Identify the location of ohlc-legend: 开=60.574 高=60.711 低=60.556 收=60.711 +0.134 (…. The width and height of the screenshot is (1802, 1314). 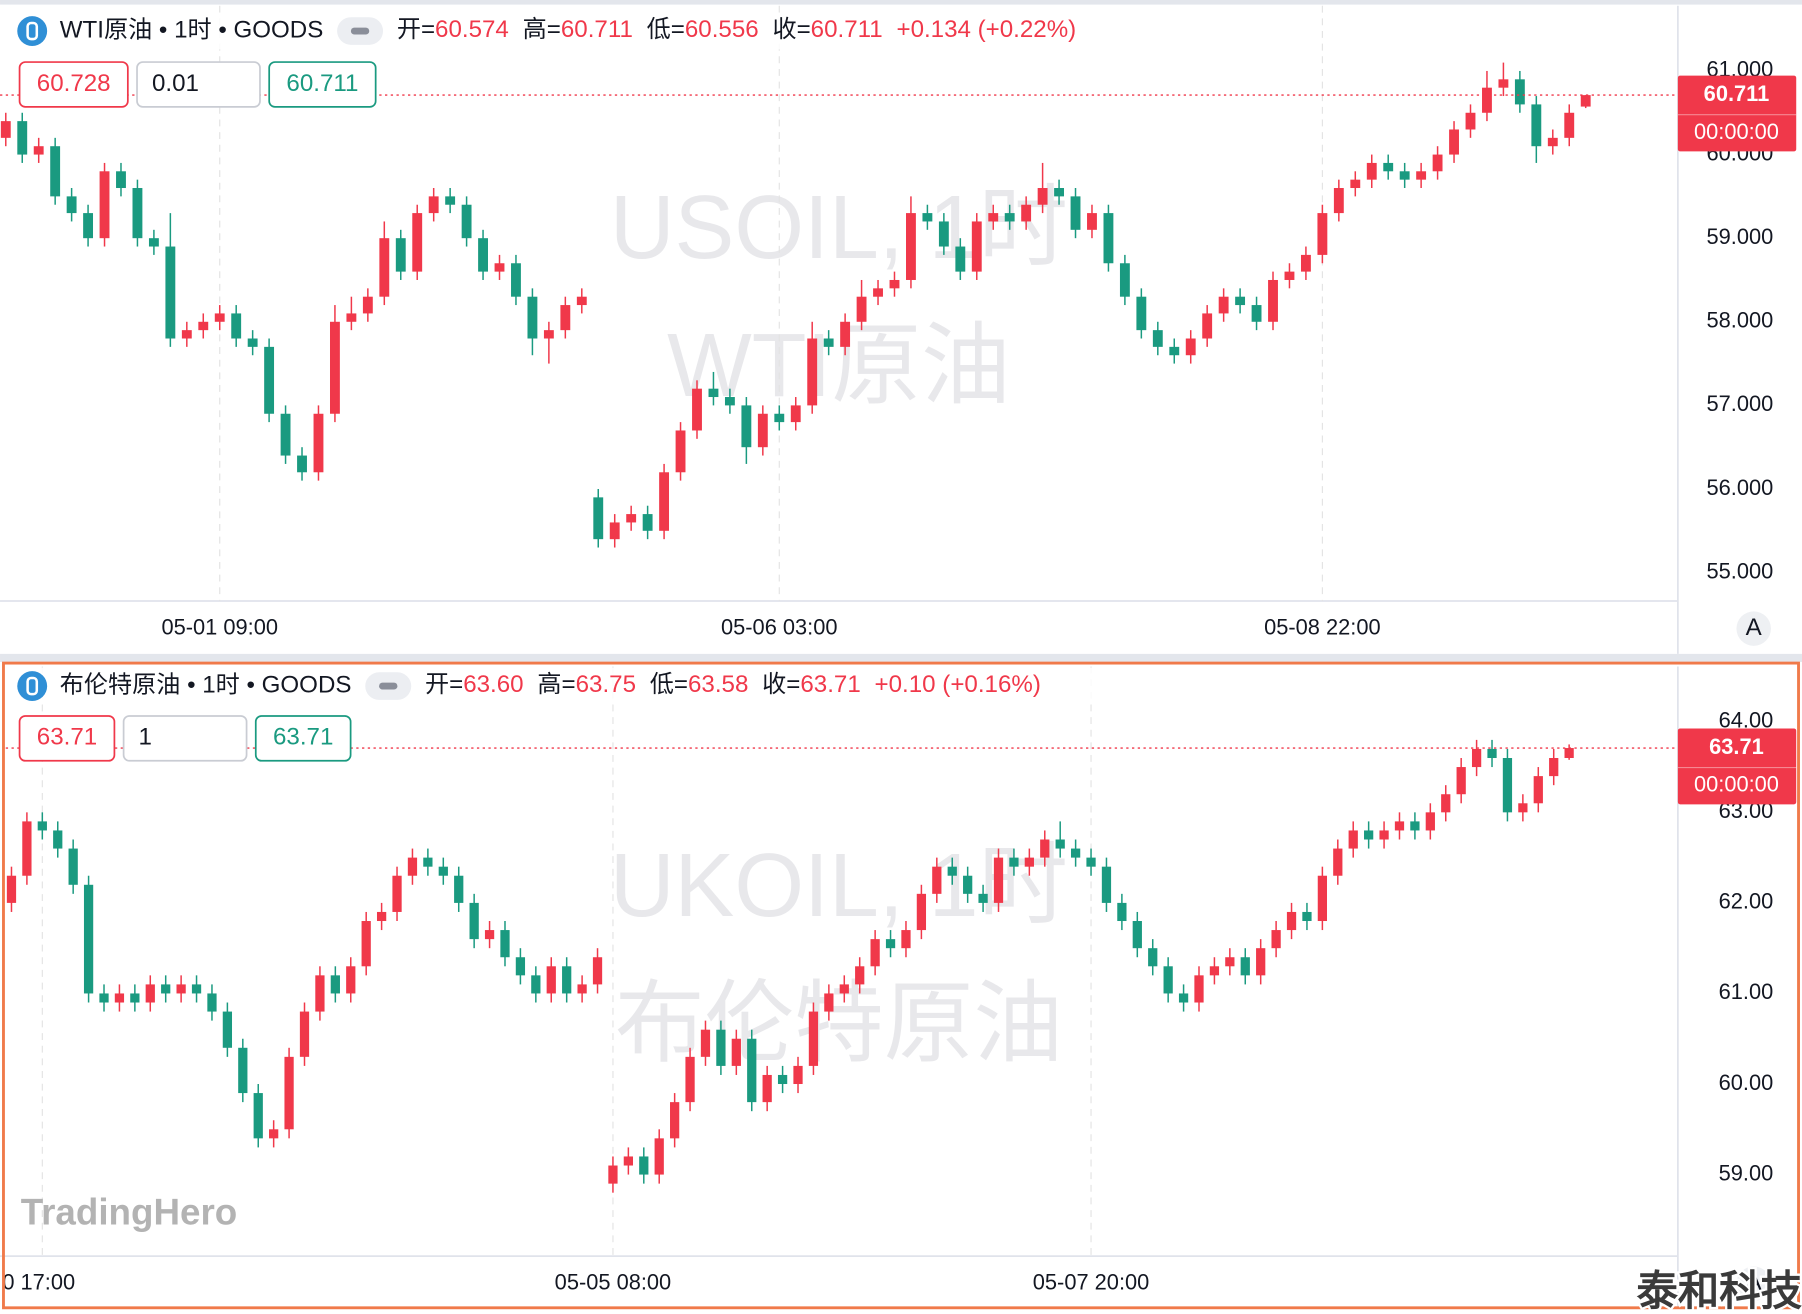
(736, 29).